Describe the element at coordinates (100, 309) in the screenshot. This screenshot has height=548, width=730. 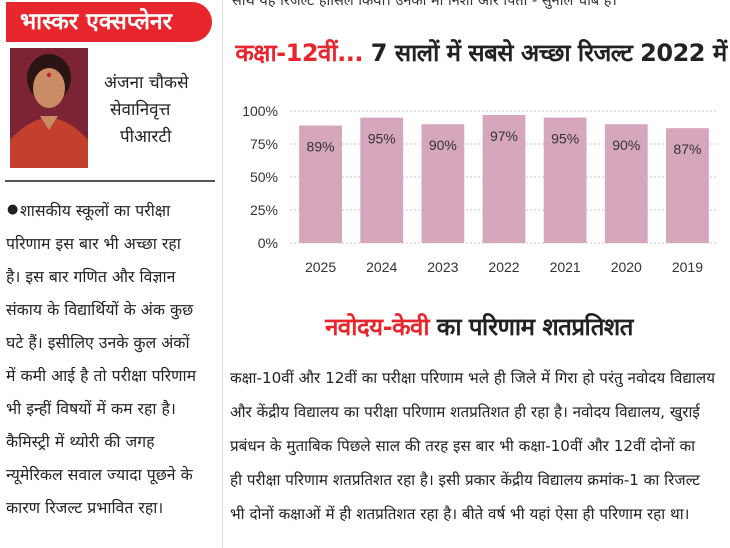
I see `left-text-line: संकाय के विद्यार्थियों के अंक कुछ` at that location.